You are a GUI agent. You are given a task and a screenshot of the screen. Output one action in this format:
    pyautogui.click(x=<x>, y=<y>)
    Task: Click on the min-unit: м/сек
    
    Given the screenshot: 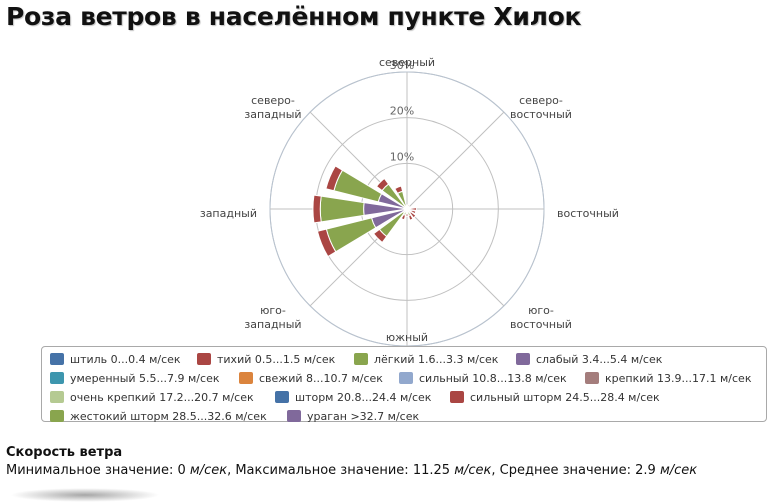 What is the action you would take?
    pyautogui.click(x=208, y=470)
    